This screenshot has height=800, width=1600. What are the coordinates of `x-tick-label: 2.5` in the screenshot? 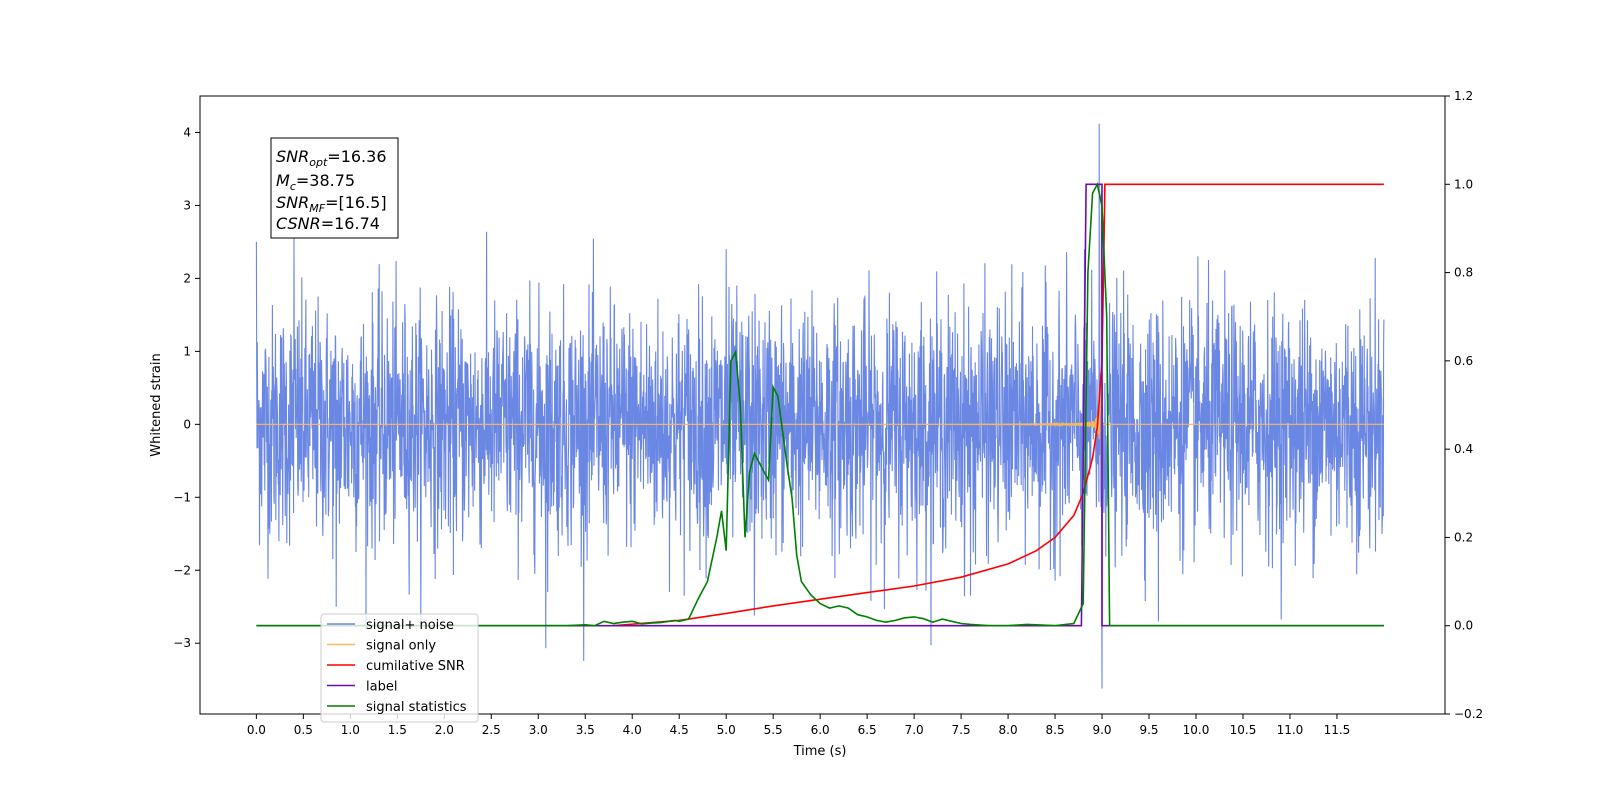 It's located at (491, 730).